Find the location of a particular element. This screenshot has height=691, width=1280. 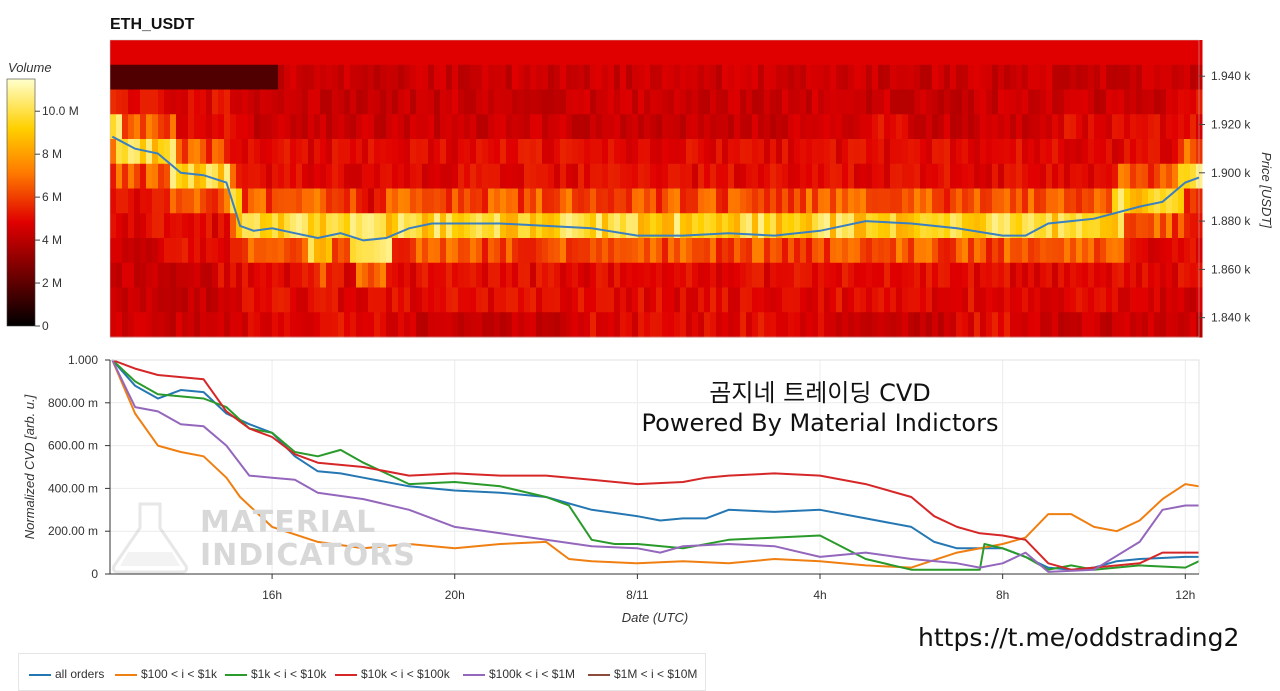

legend-item: $100 < i < $1k is located at coordinates (166, 674).